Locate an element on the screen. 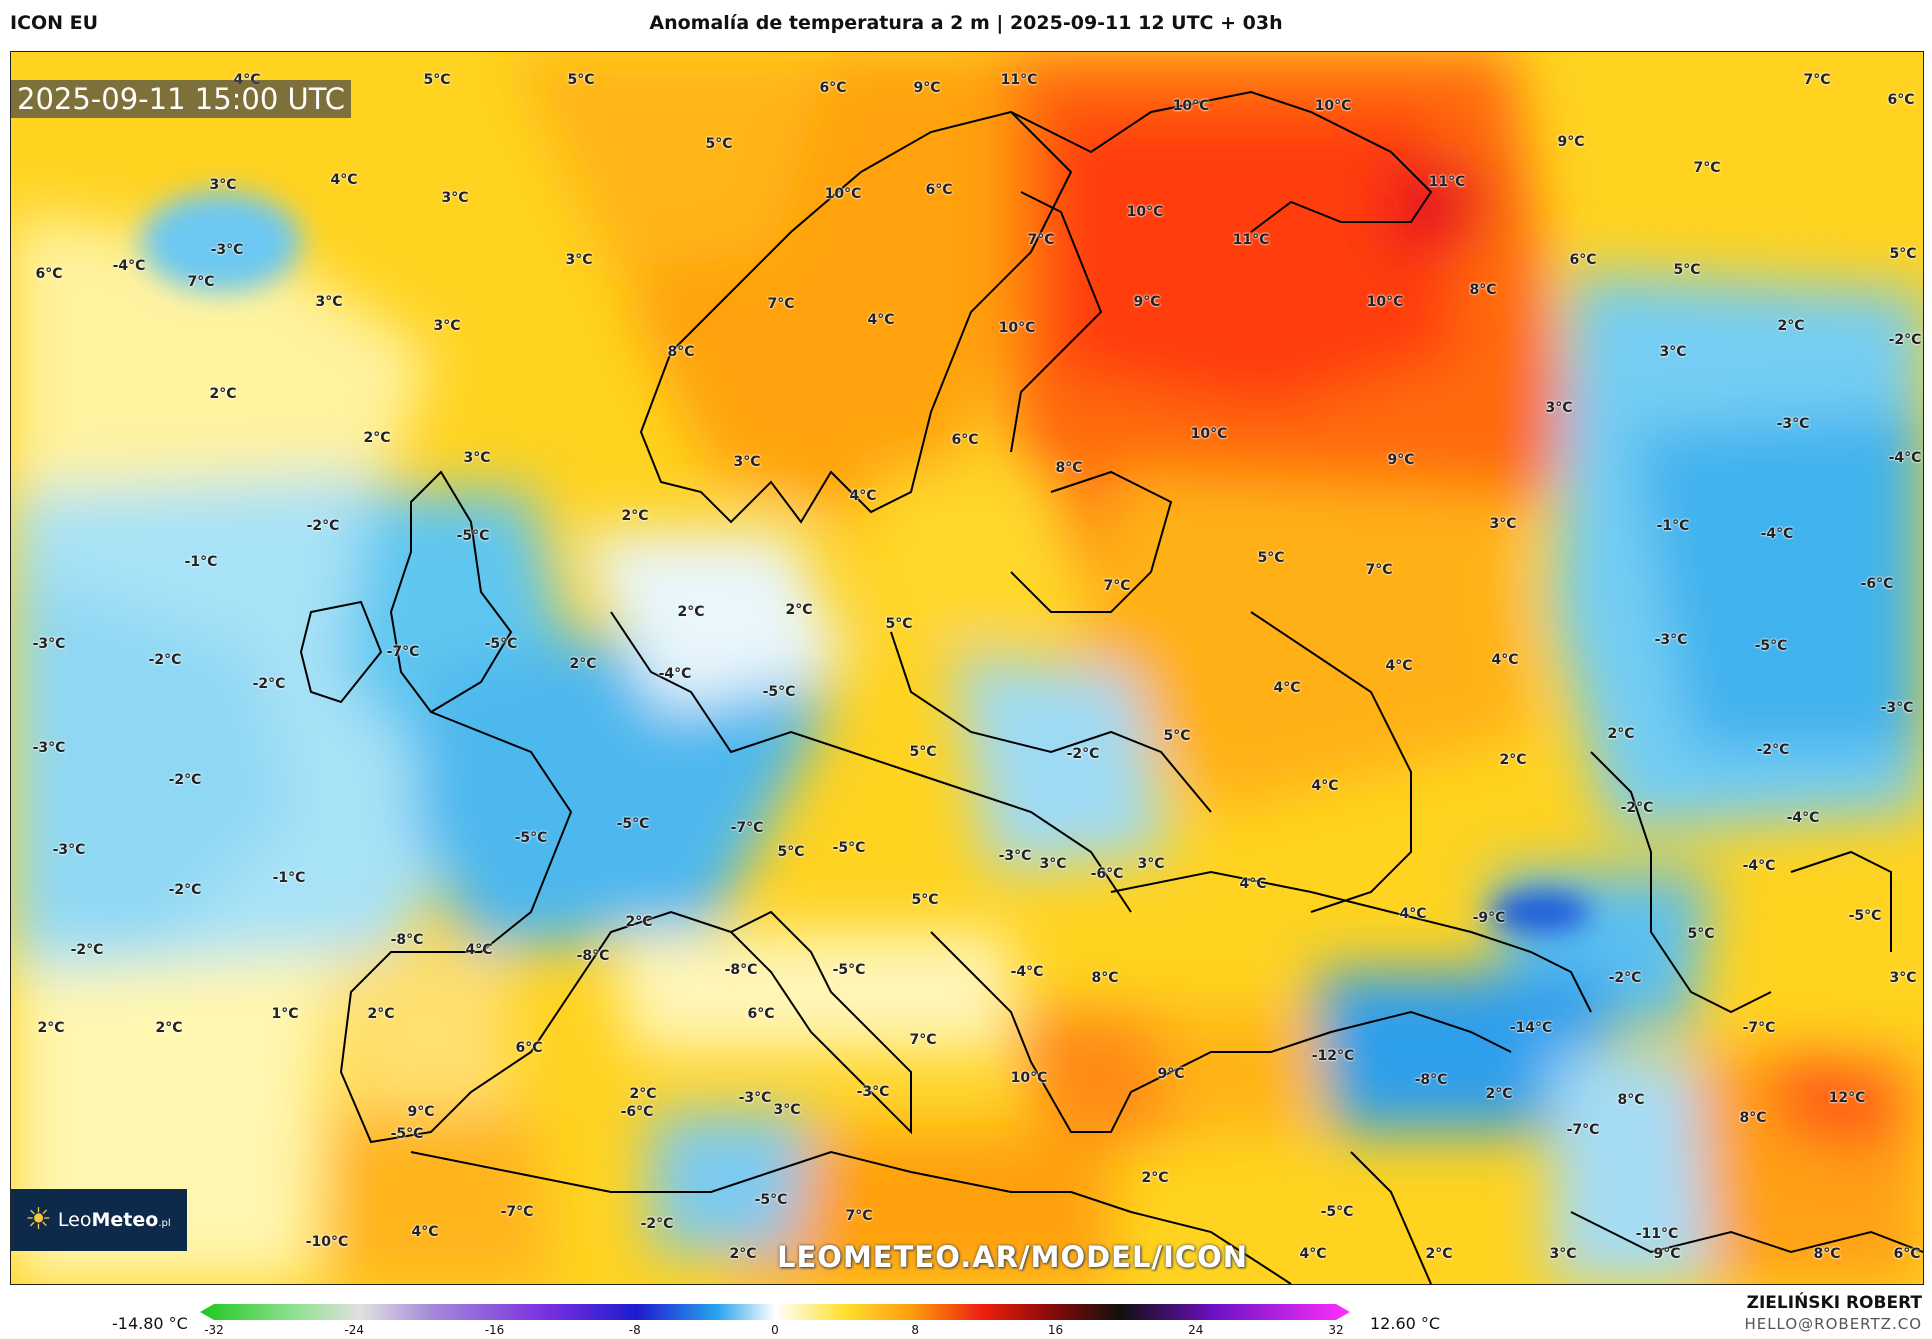 This screenshot has height=1339, width=1932. colorbar-tick-label: 16 is located at coordinates (1055, 1330).